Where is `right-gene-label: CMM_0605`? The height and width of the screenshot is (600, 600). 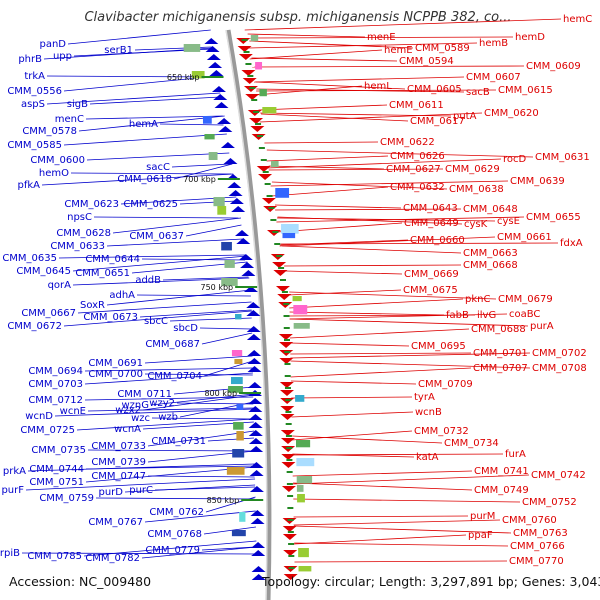
right-gene-label: CMM_0605 is located at coordinates (434, 89).